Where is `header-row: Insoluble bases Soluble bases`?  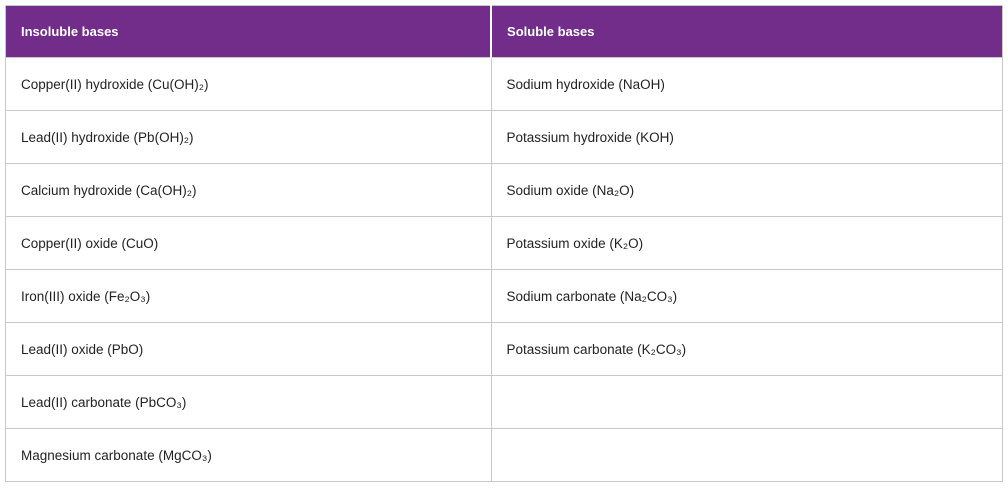
header-row: Insoluble bases Soluble bases is located at coordinates (504, 31).